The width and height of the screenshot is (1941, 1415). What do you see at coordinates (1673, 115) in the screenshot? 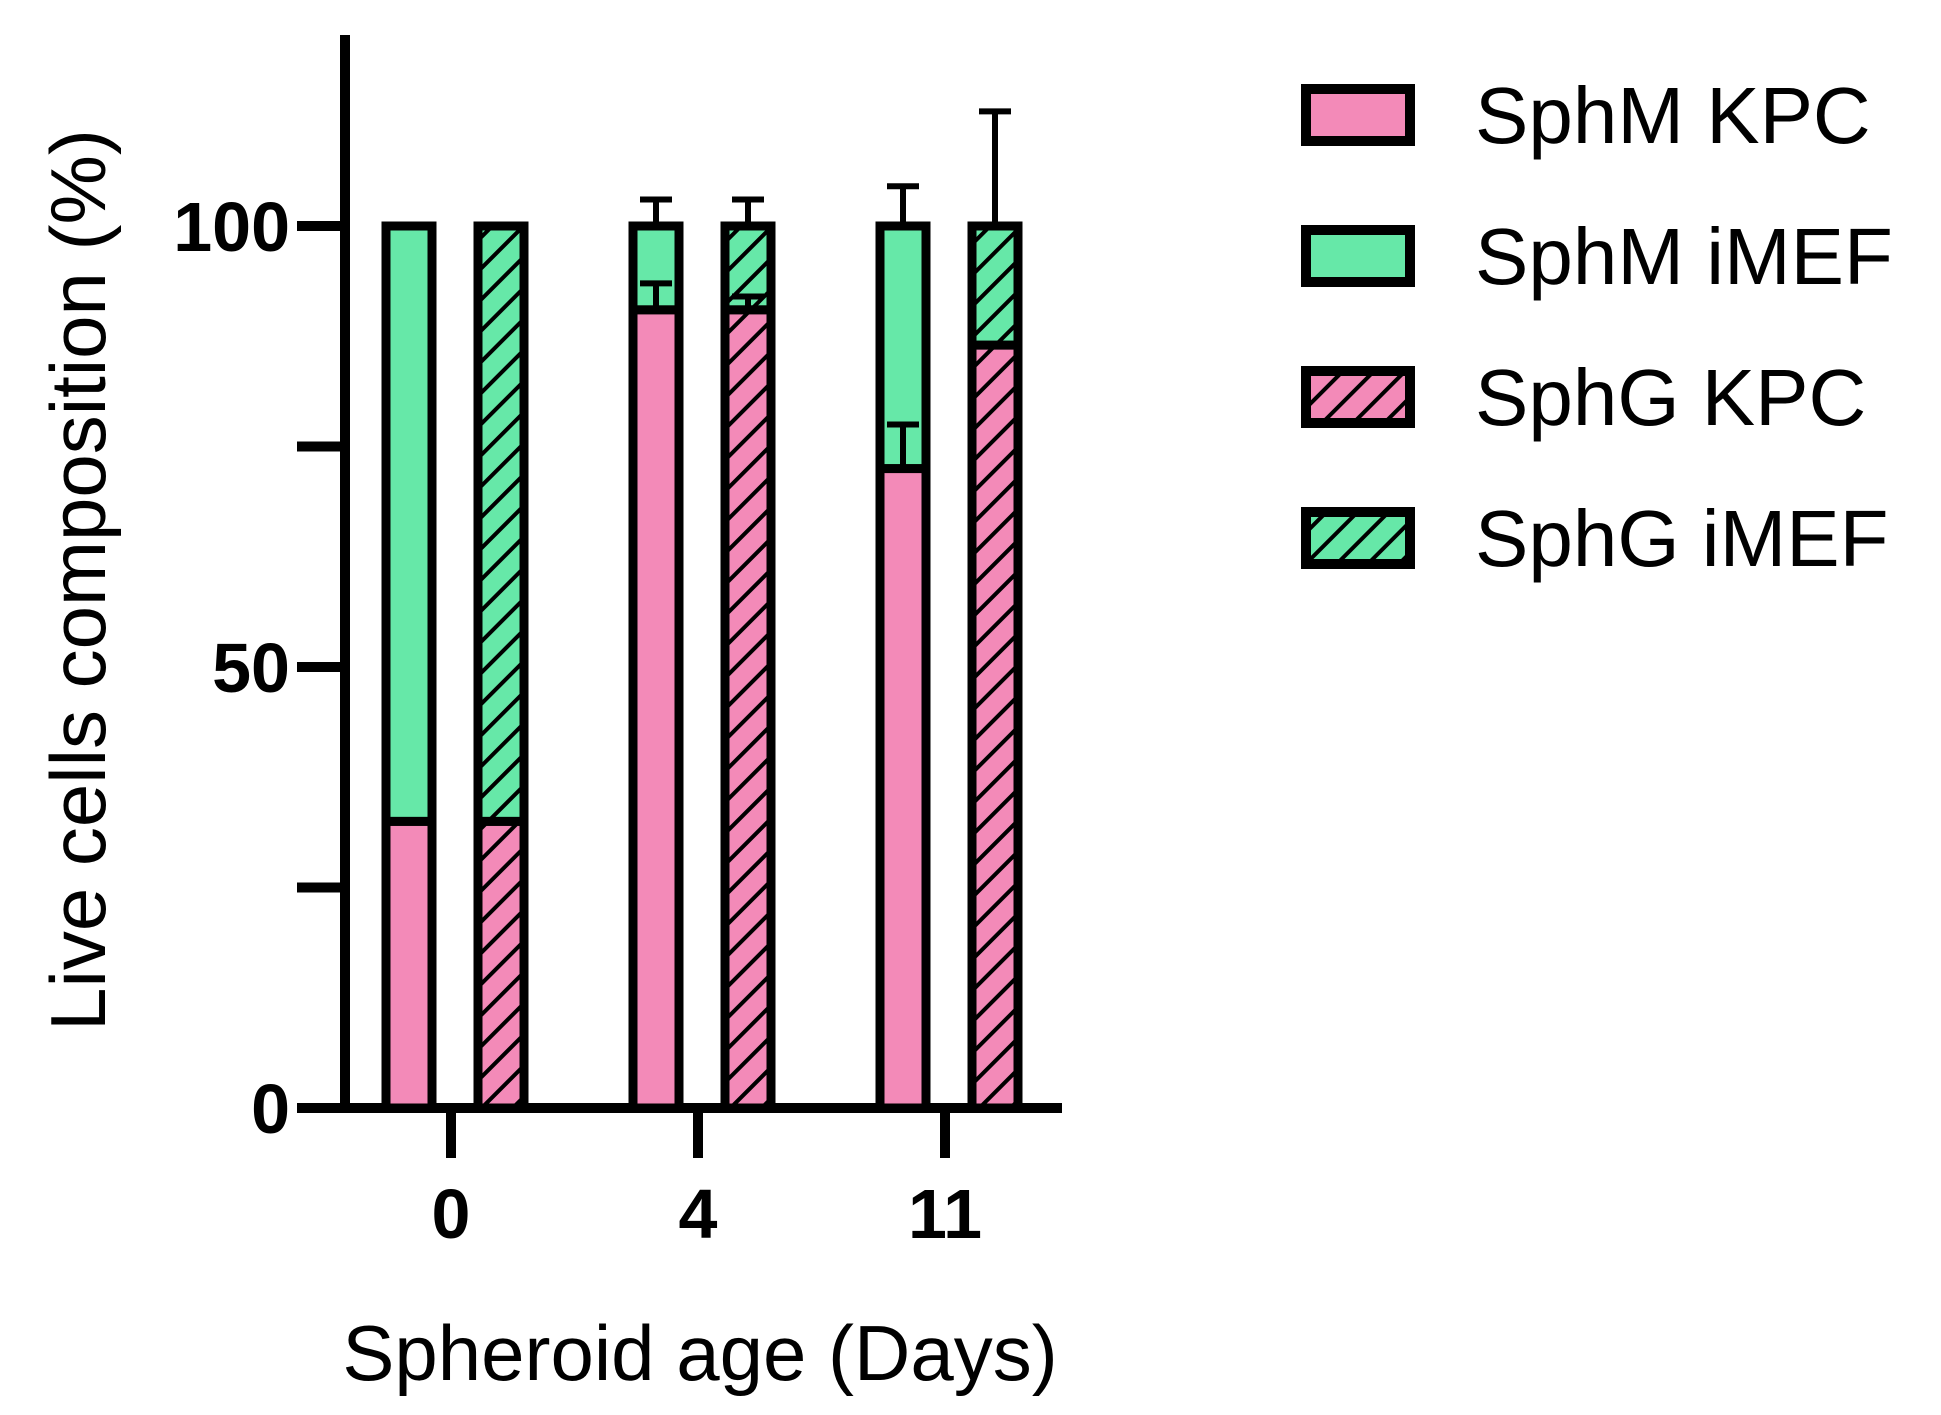
I see `legend-label: SphM KPC` at bounding box center [1673, 115].